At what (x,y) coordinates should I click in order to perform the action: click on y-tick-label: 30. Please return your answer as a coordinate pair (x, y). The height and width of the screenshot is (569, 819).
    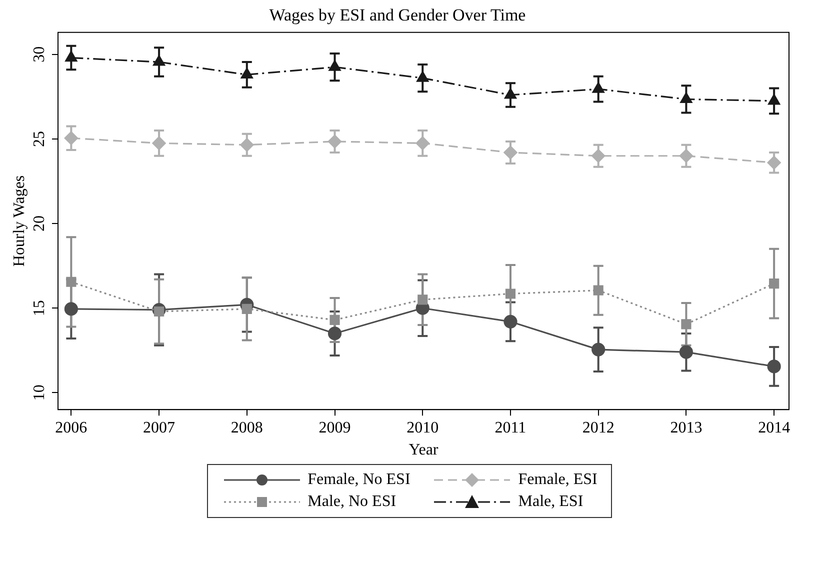
    Looking at the image, I should click on (39, 54).